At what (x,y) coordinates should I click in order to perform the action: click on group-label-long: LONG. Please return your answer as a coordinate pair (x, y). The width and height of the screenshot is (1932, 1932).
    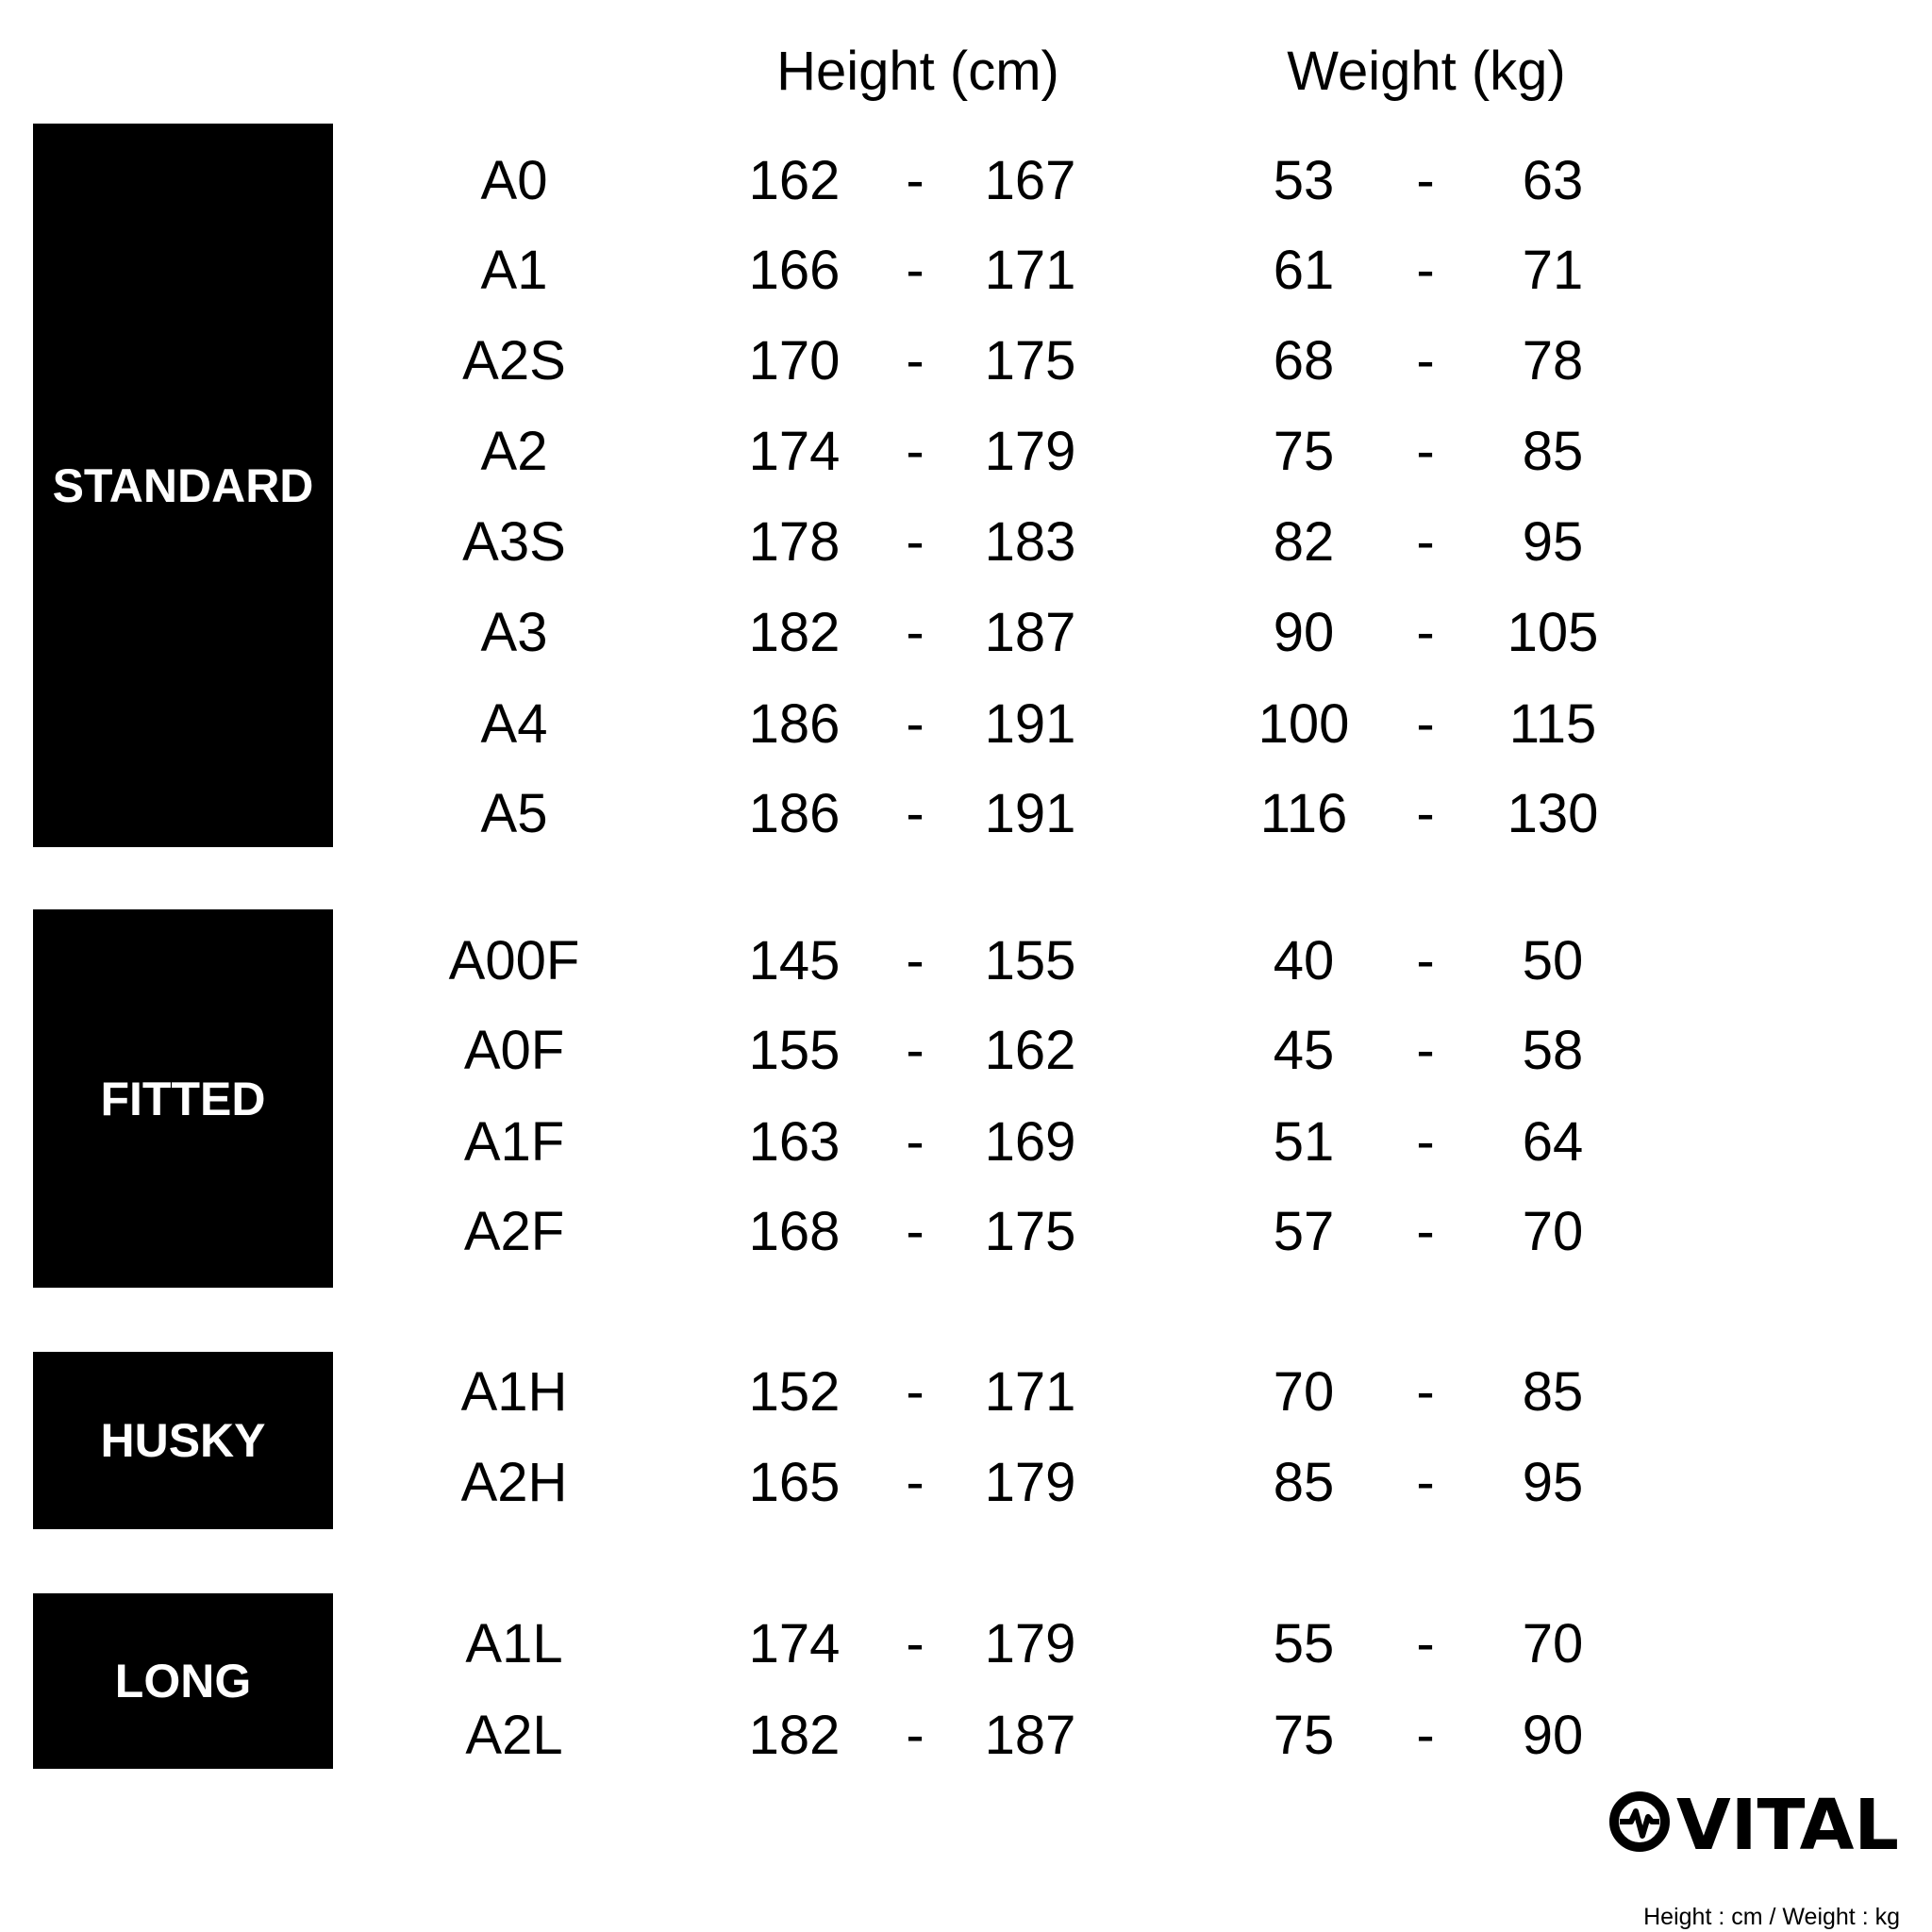
    Looking at the image, I should click on (183, 1681).